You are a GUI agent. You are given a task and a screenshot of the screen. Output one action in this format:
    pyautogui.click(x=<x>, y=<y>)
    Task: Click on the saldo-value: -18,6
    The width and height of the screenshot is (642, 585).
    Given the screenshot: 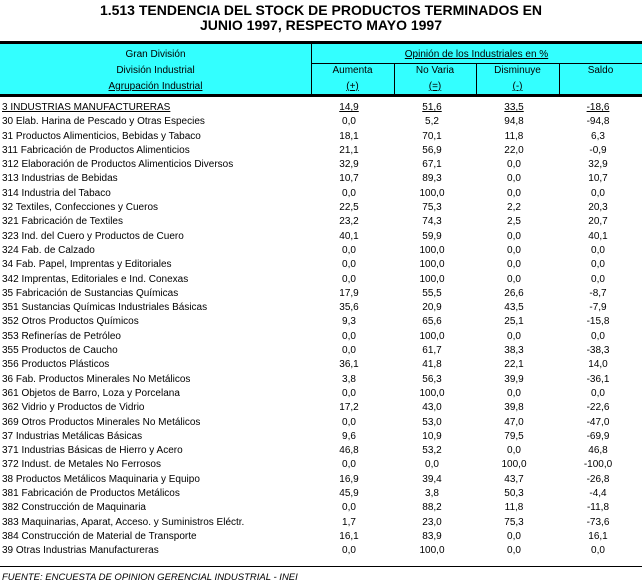 What is the action you would take?
    pyautogui.click(x=598, y=107)
    